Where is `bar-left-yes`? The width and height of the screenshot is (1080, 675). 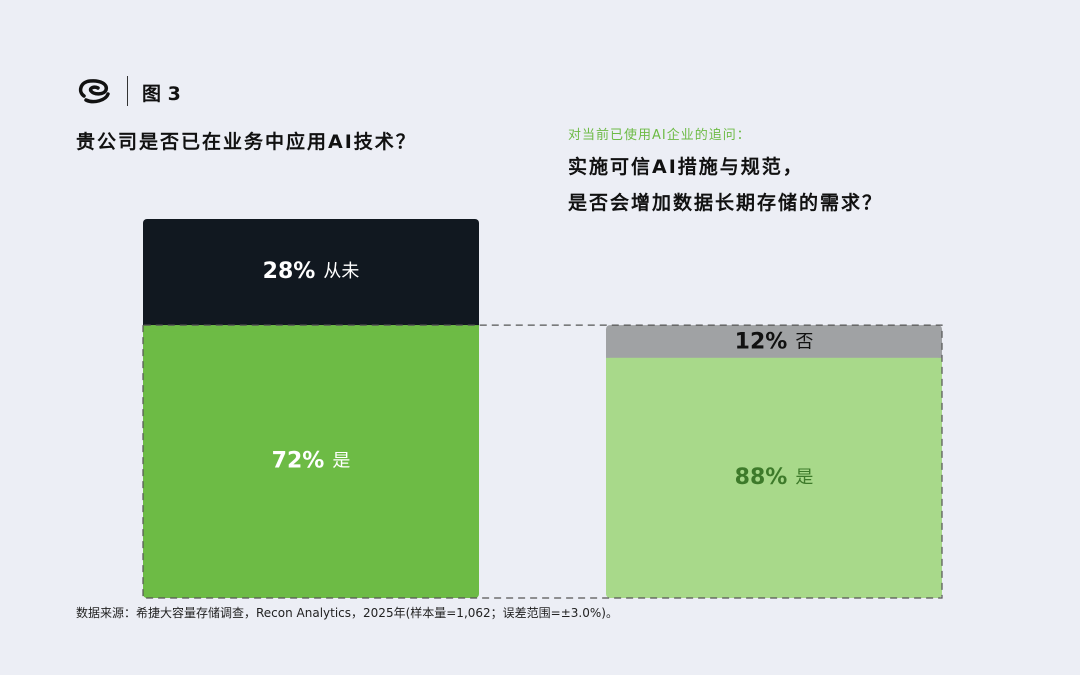
bar-left-yes is located at coordinates (311, 461).